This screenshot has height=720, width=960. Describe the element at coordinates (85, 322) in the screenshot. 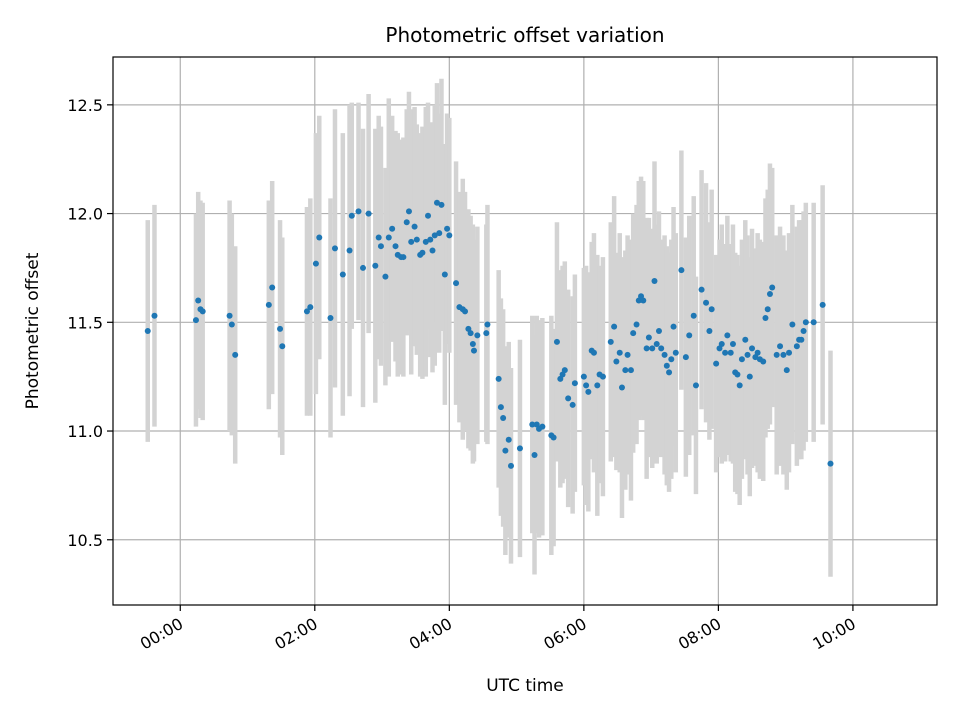

I see `y-tick-label: 11.5` at that location.